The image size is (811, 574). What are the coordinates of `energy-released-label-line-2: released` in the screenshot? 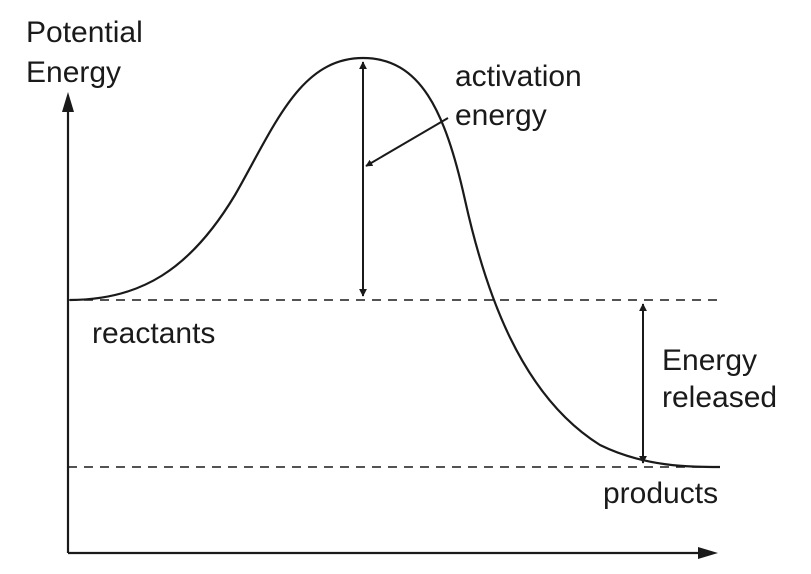 It's located at (719, 397).